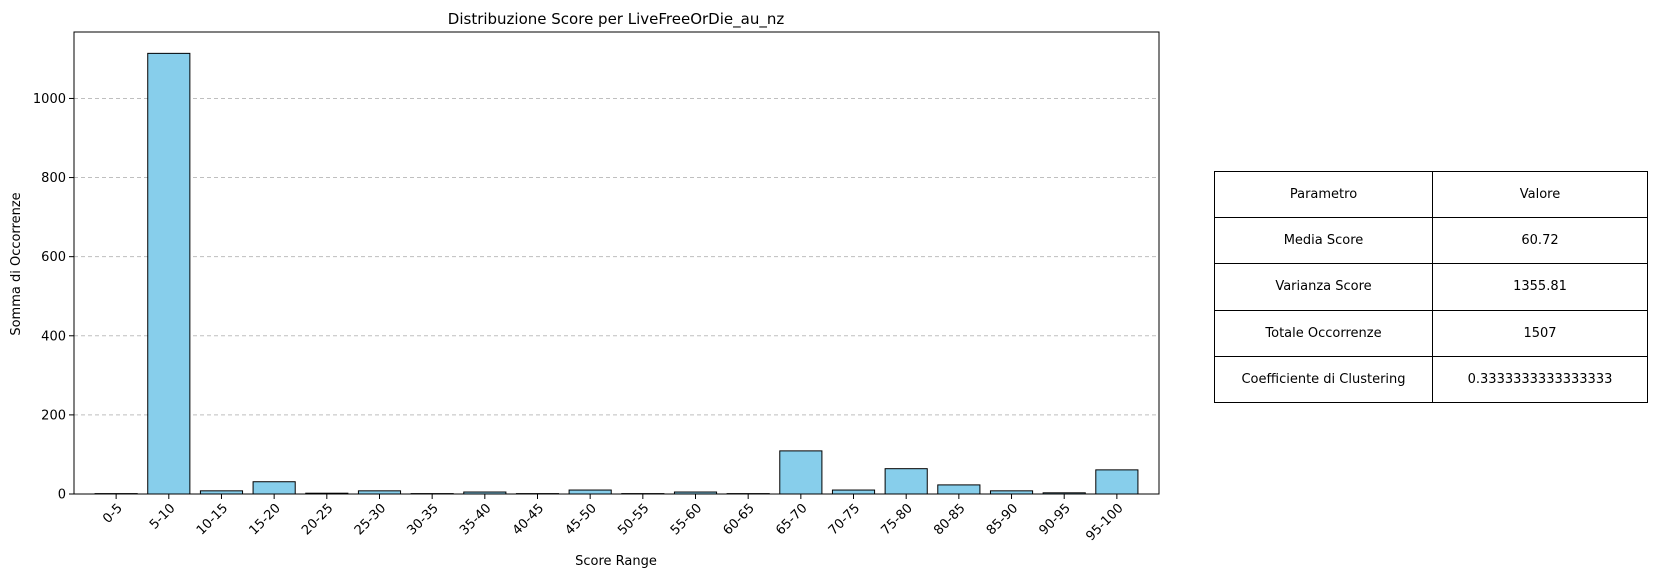 The height and width of the screenshot is (578, 1657). What do you see at coordinates (791, 519) in the screenshot?
I see `x-tick-label: 65-70` at bounding box center [791, 519].